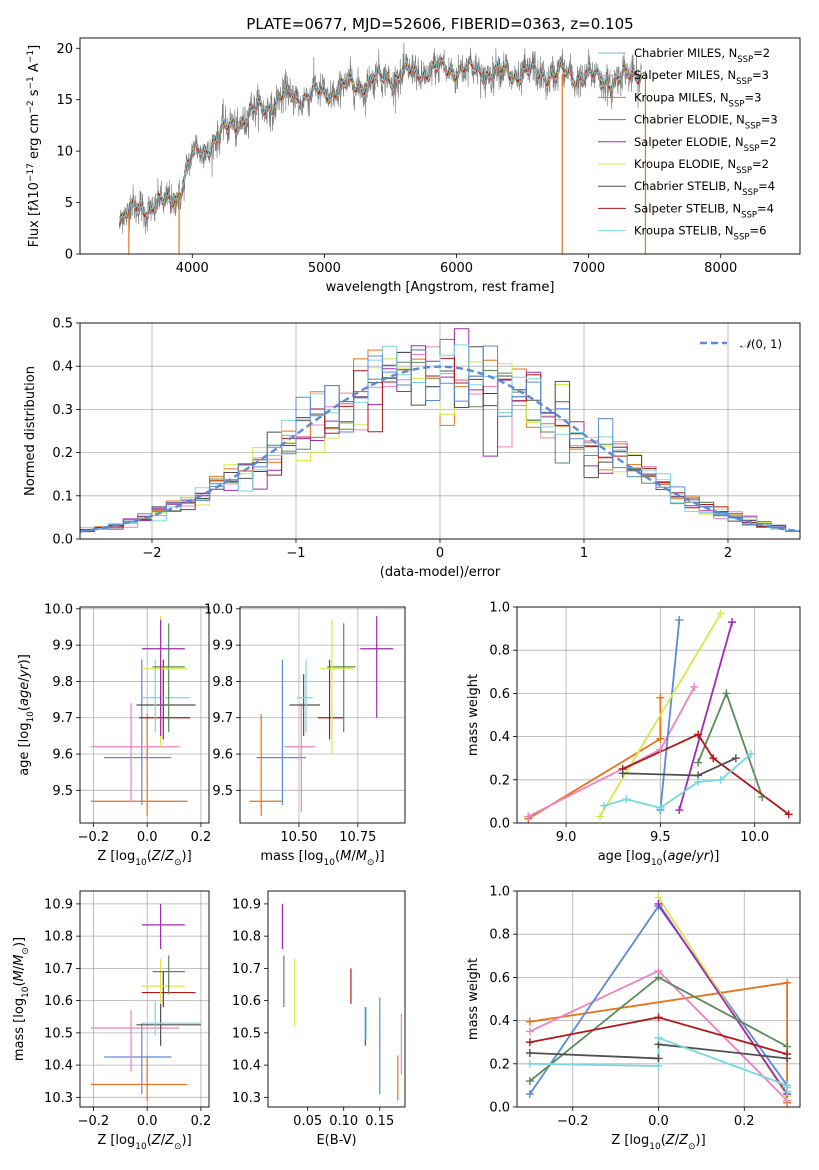 The width and height of the screenshot is (819, 1170). I want to click on legend-label-kroupa_elodie: Kroupa ELODIE, NSSP=2, so click(701, 166).